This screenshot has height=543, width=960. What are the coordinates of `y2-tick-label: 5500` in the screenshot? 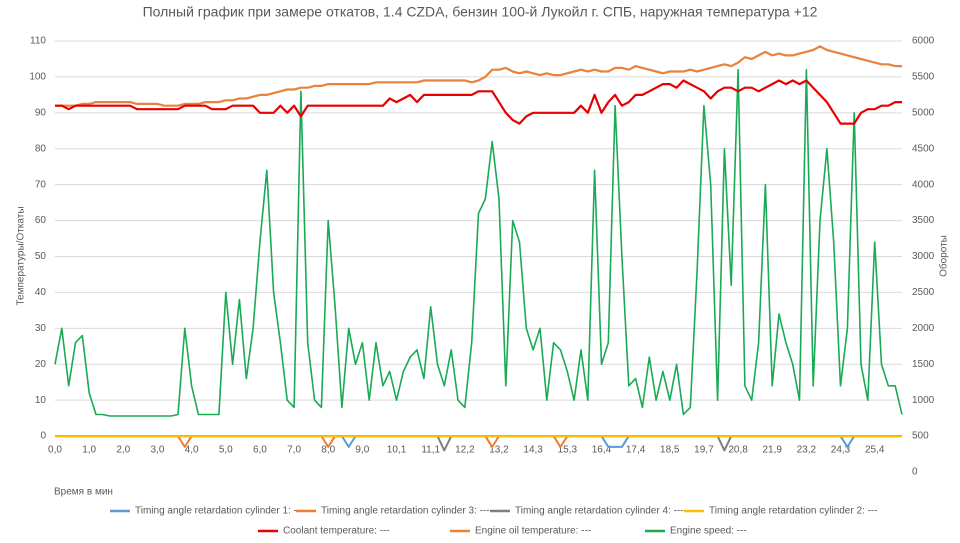 It's located at (923, 77).